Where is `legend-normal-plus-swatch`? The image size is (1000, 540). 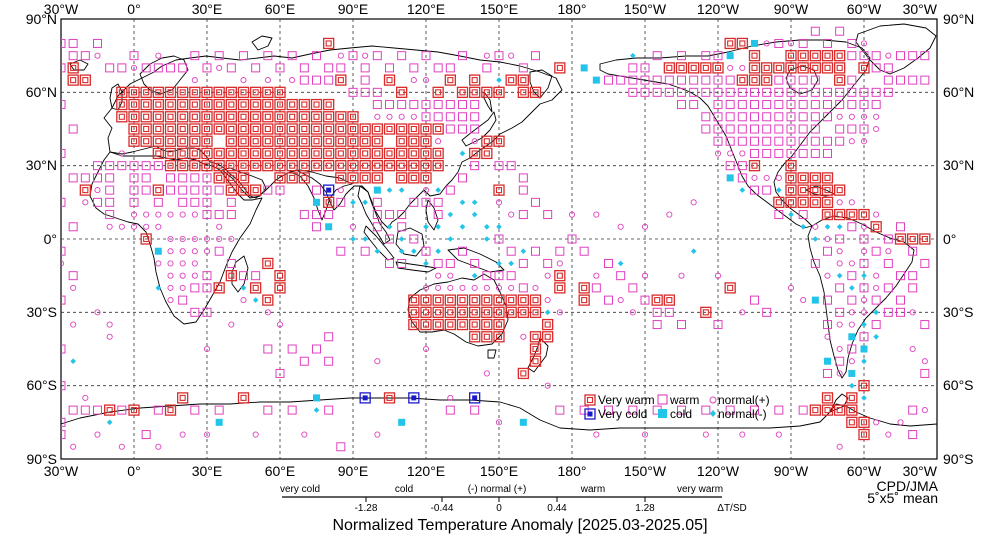
legend-normal-plus-swatch is located at coordinates (713, 400).